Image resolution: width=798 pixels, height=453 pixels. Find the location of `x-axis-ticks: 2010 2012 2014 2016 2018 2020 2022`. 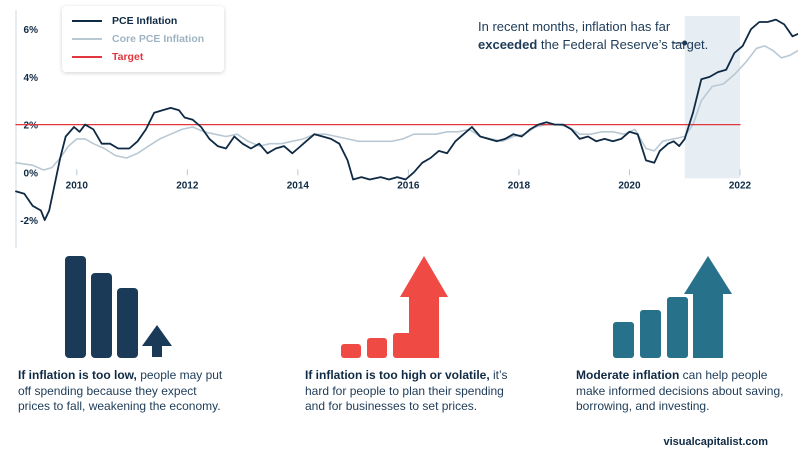

x-axis-ticks: 2010 2012 2014 2016 2018 2020 2022 is located at coordinates (409, 180).